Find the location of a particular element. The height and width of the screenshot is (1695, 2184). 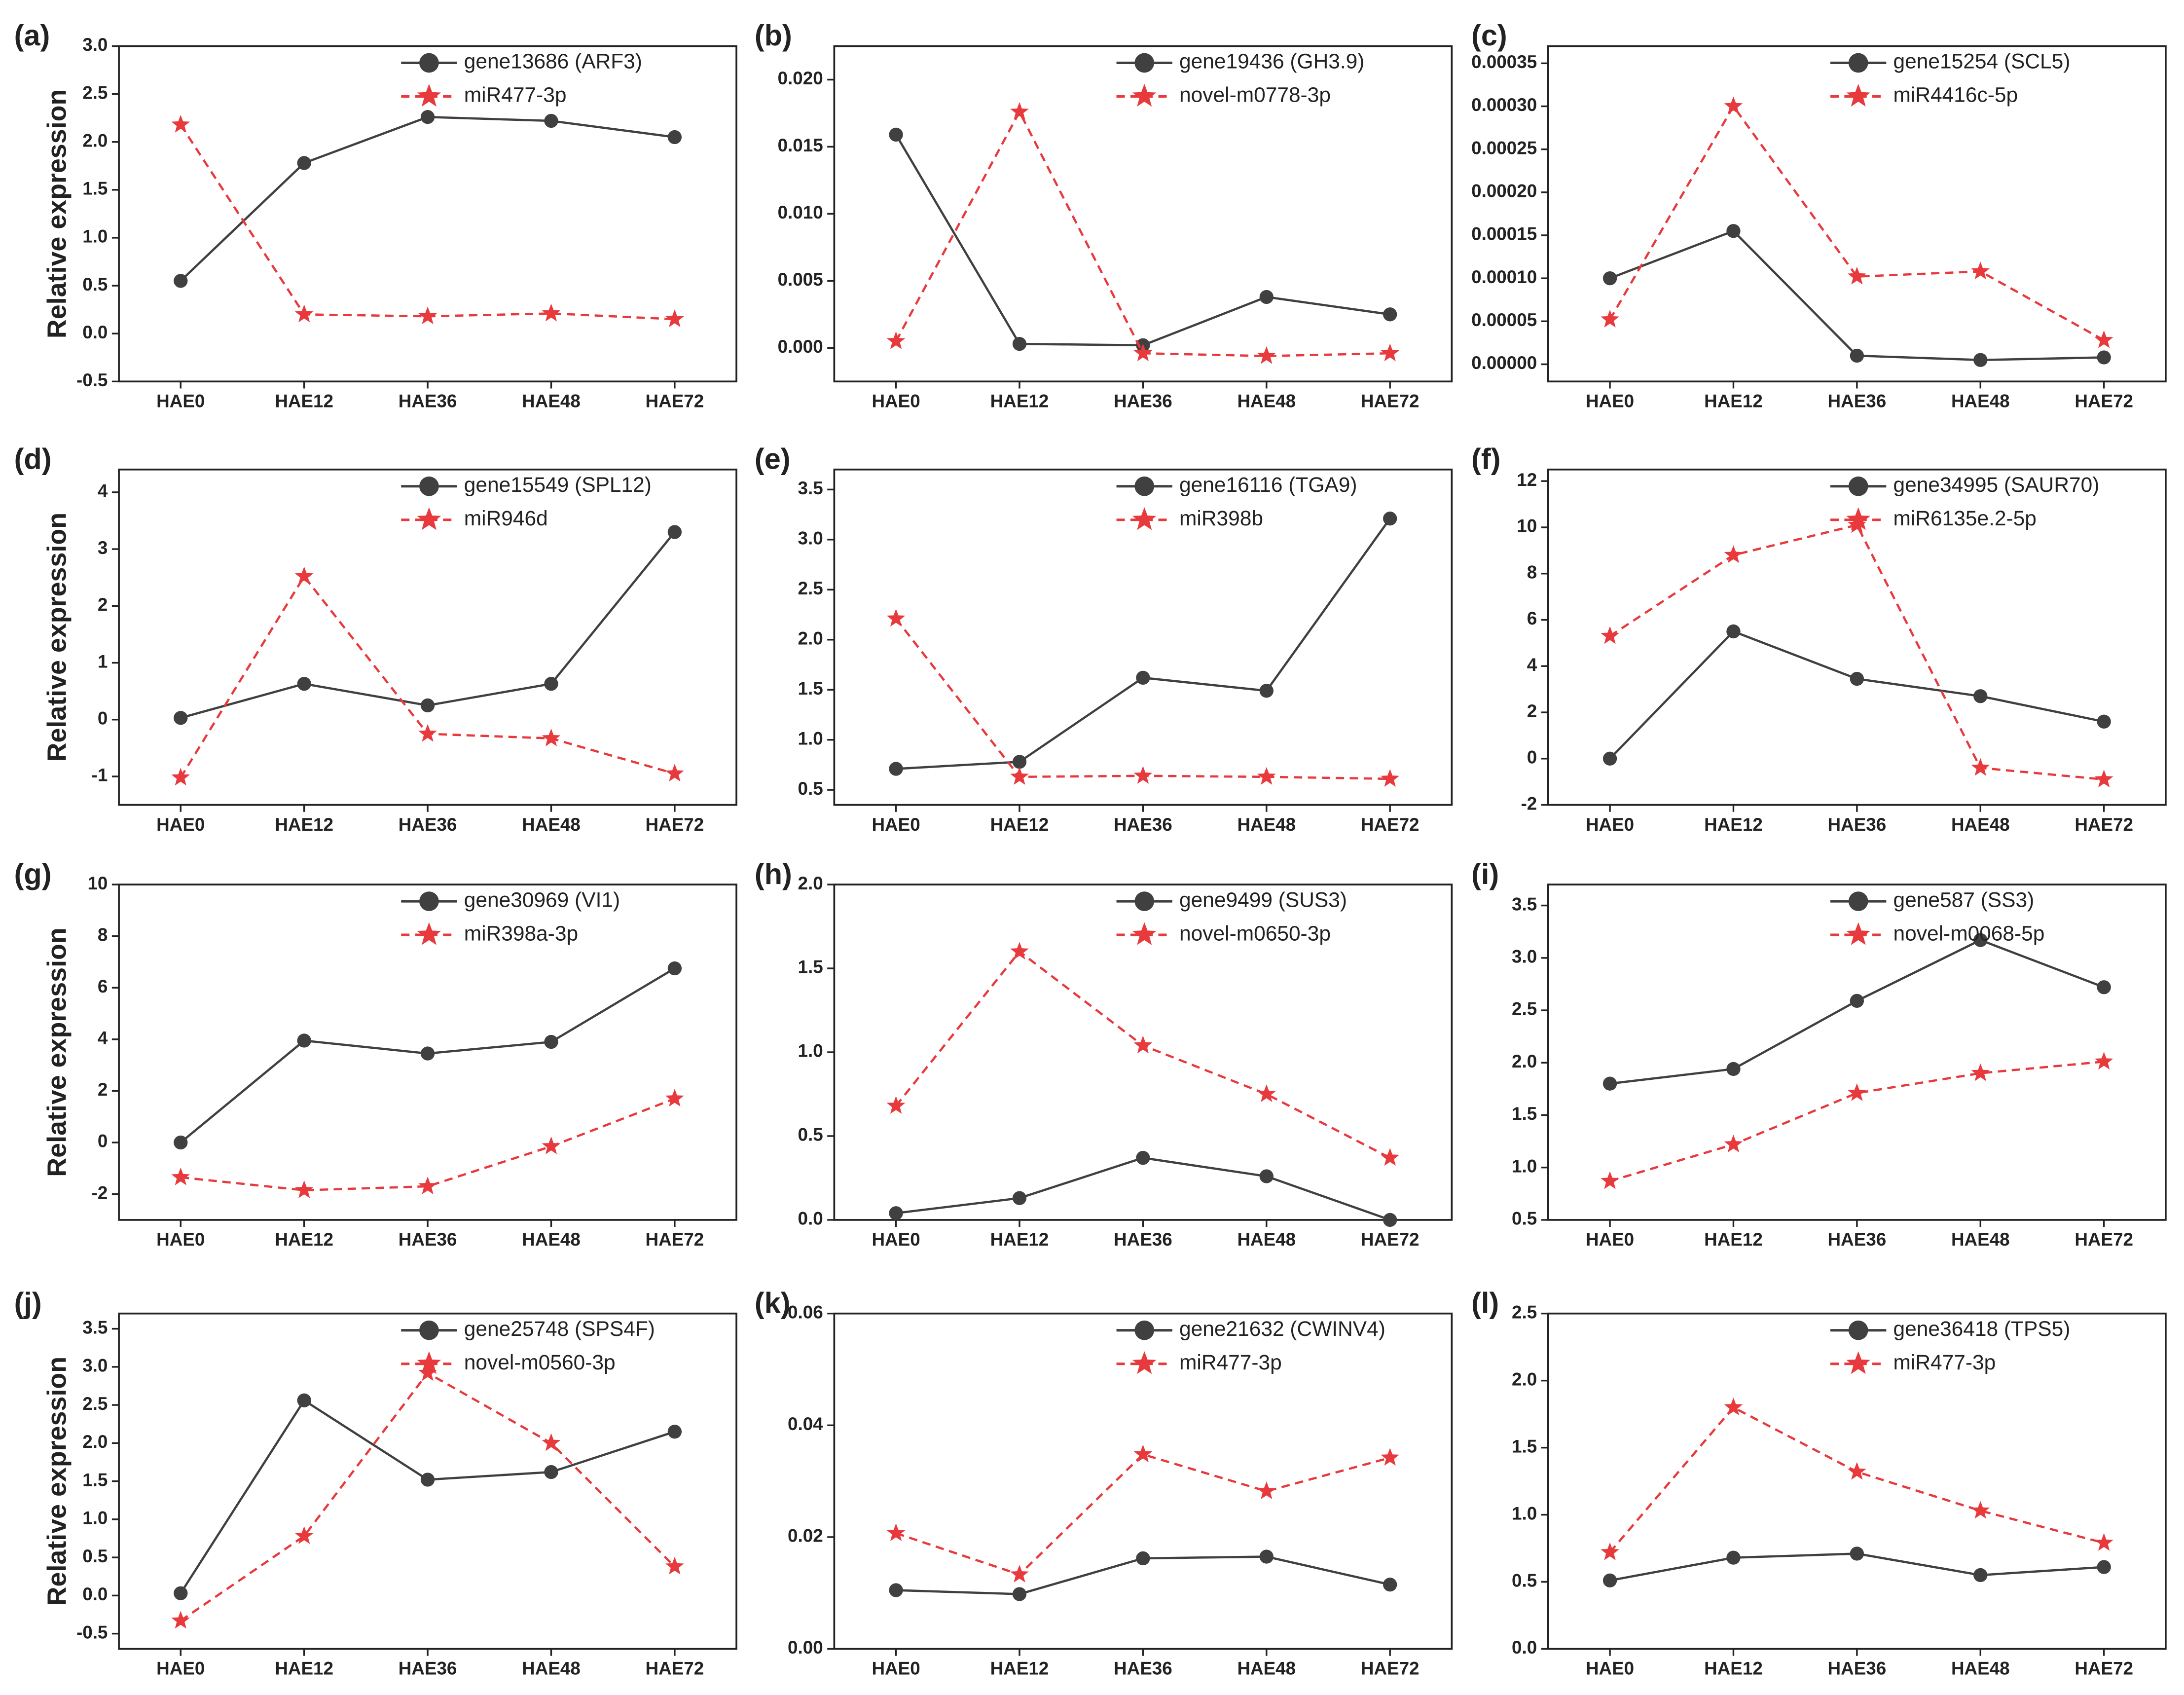

legend-label: gene15254 (SCL5) is located at coordinates (1982, 62).